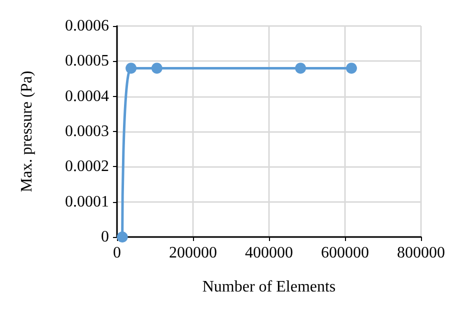 This screenshot has height=323, width=476. I want to click on x-axis-title: Number of Elements, so click(269, 287).